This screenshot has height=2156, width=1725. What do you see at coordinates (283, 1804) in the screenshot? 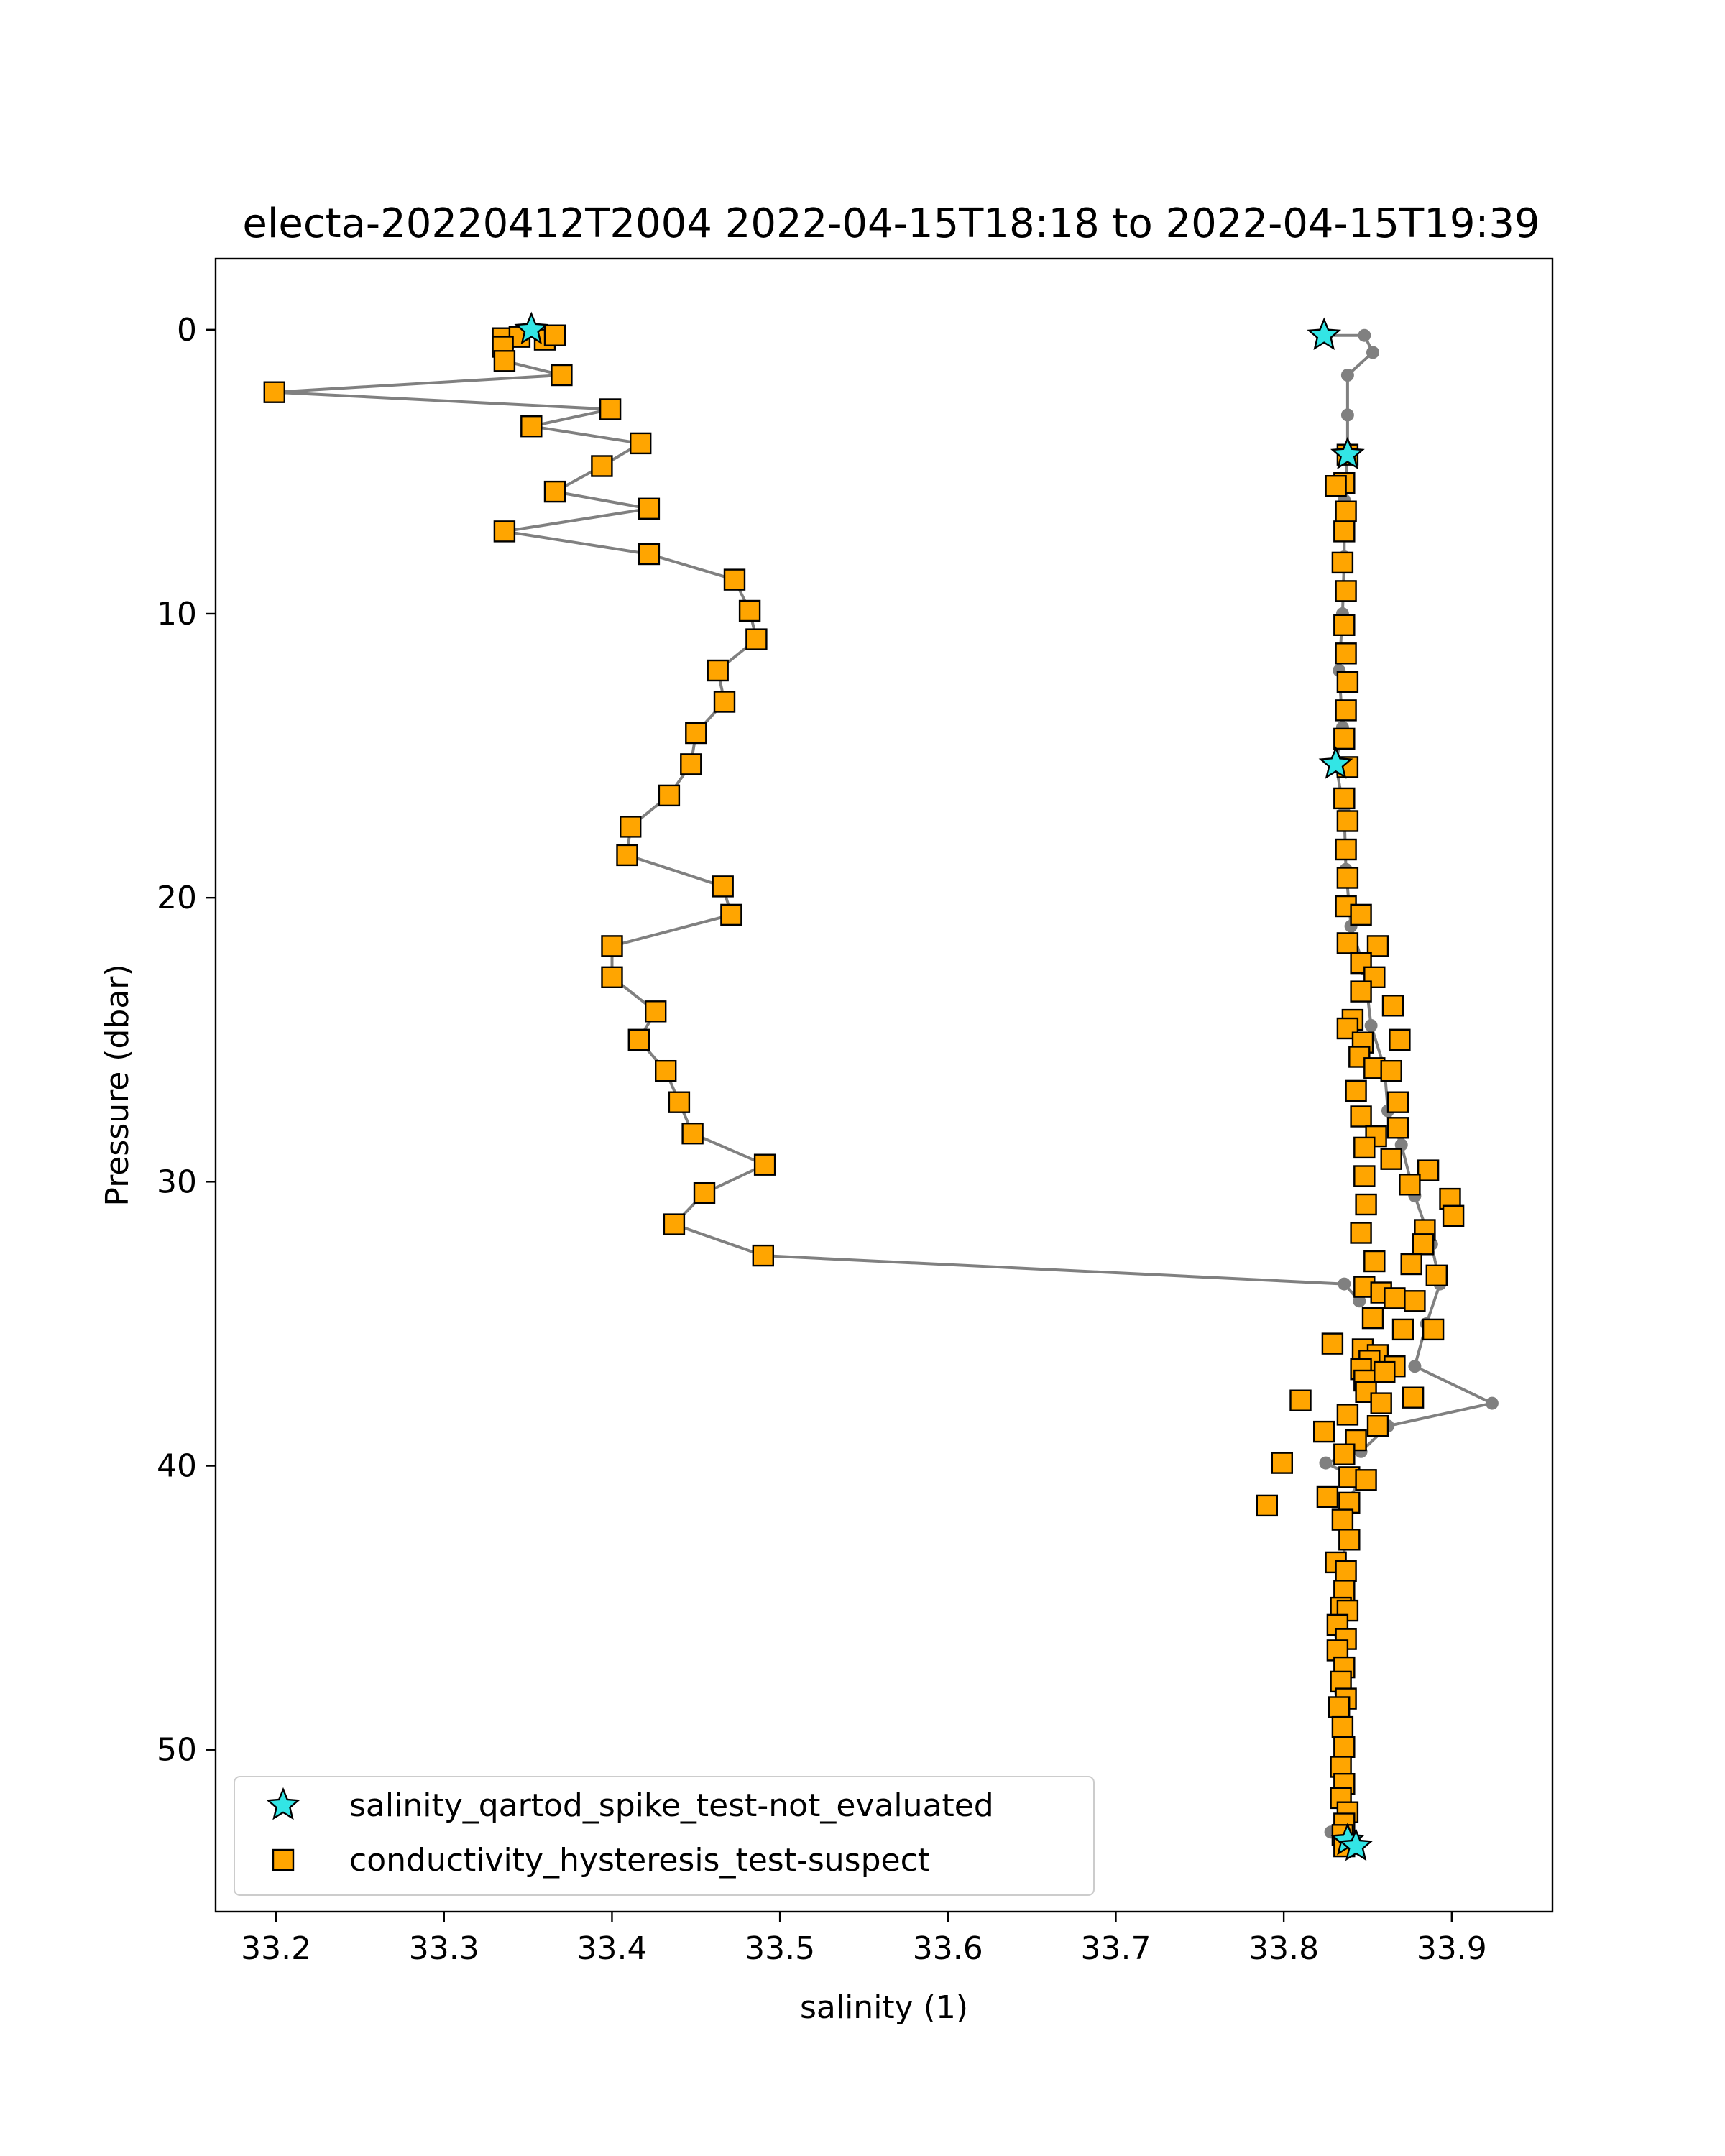
I see `legend-star-marker` at bounding box center [283, 1804].